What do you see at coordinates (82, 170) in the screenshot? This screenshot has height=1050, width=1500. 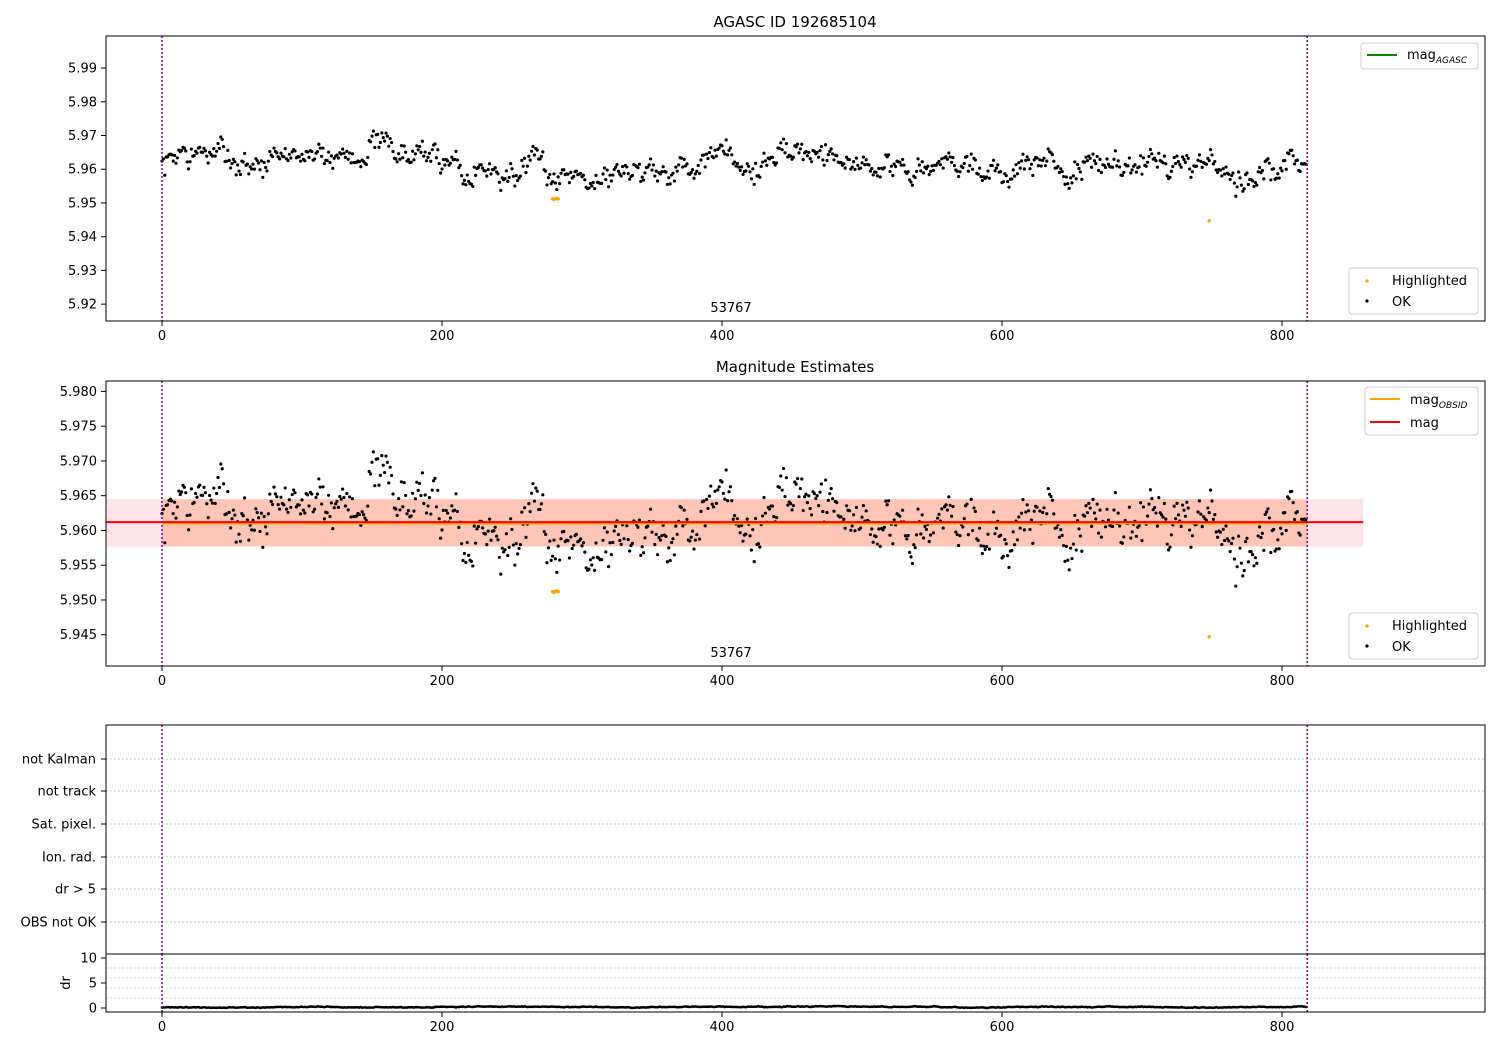 I see `p1-ytick-label-5.96: 5.96` at bounding box center [82, 170].